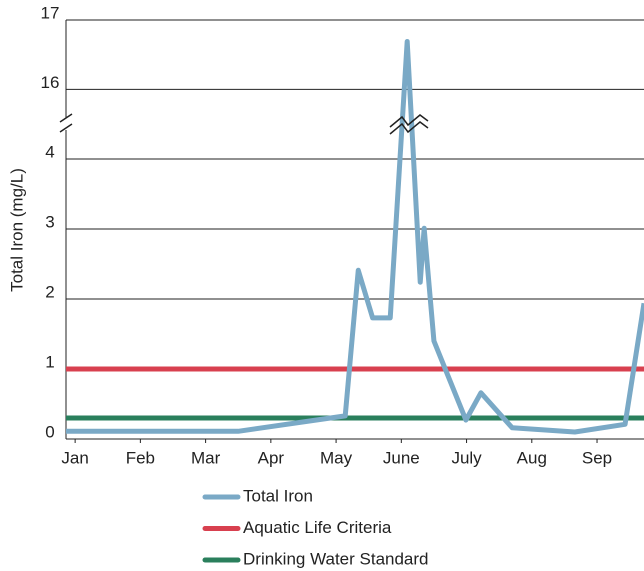  Describe the element at coordinates (401, 457) in the screenshot. I see `x-tick-label: June` at that location.